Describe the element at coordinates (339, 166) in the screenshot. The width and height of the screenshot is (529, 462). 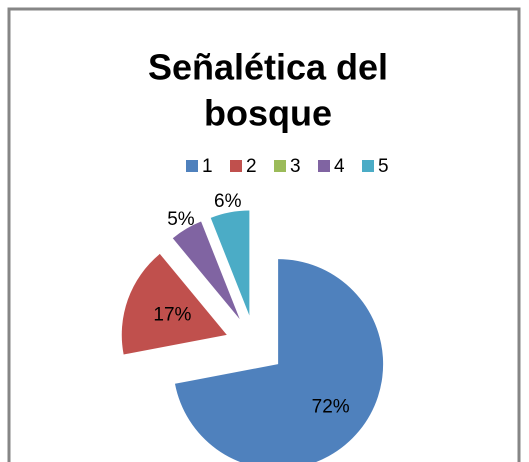
I see `legend-label: 4` at that location.